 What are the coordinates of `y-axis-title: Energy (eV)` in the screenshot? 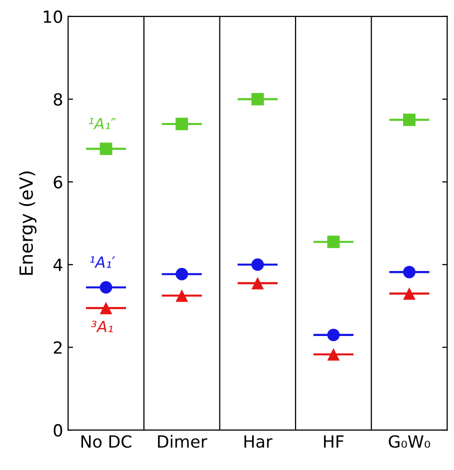 It's located at (27, 223).